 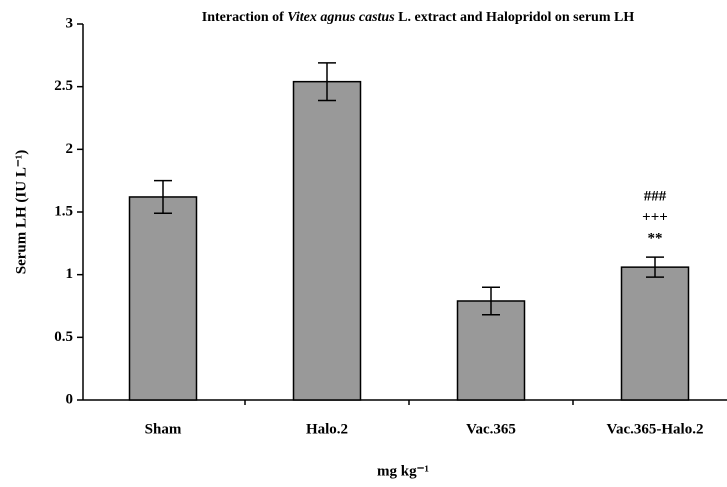 What do you see at coordinates (491, 429) in the screenshot?
I see `x-tick-label: Vac.365` at bounding box center [491, 429].